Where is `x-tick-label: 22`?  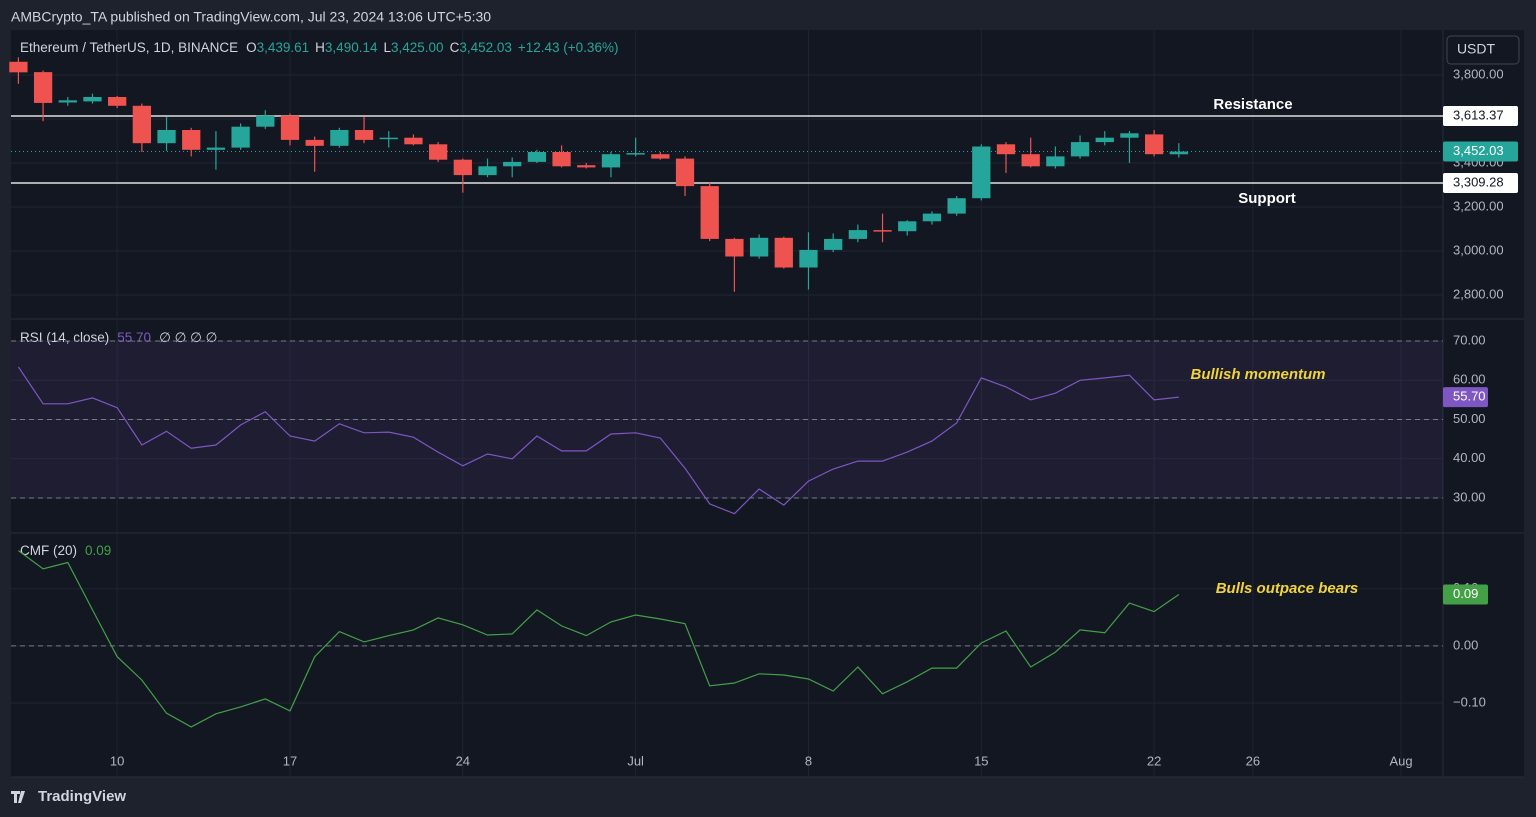
x-tick-label: 22 is located at coordinates (1154, 760).